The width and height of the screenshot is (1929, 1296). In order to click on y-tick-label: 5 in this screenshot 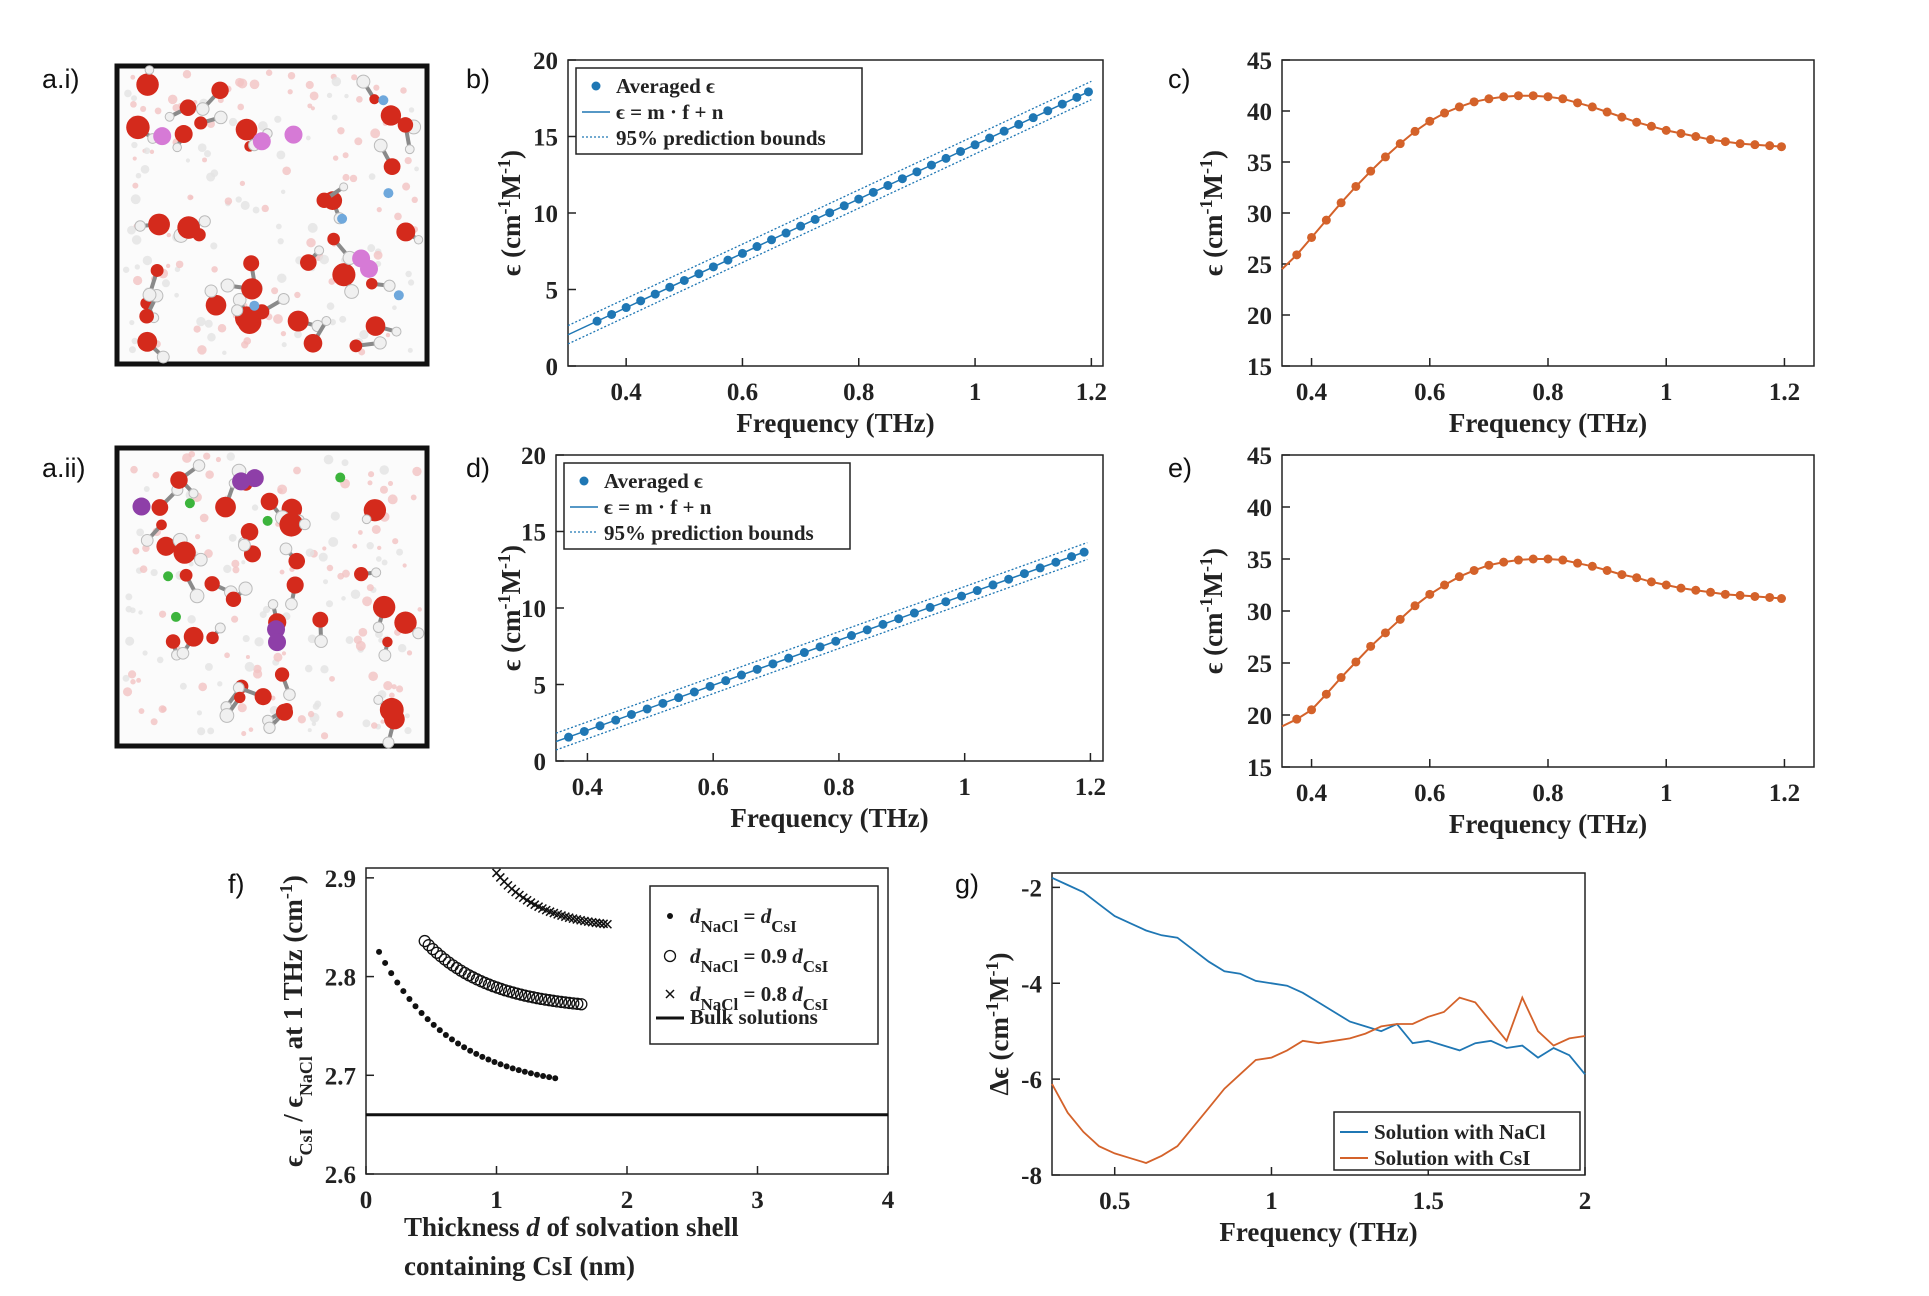, I will do `click(552, 291)`.